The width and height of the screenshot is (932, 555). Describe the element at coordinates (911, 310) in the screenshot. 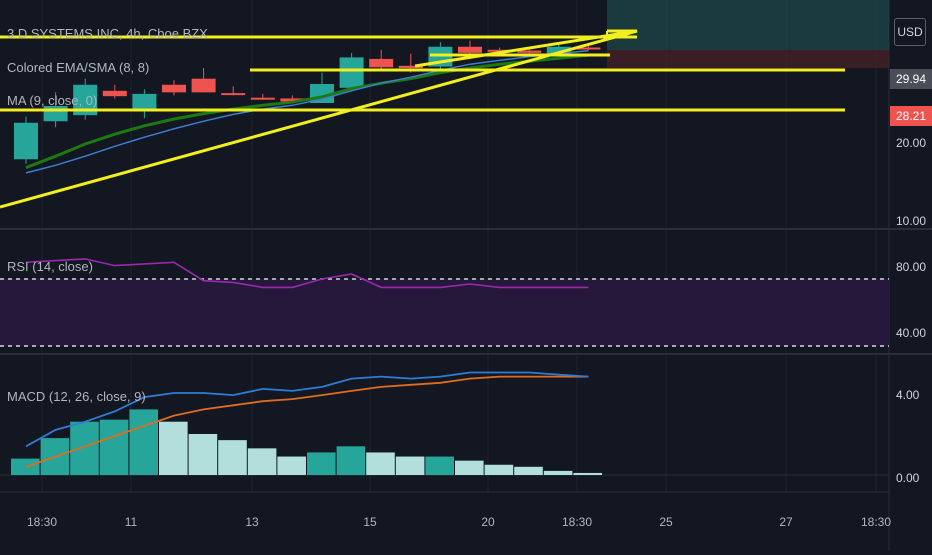

I see `price-axis-labels: 20.00 10.00 80.00 40.00 4.00 0.00` at that location.